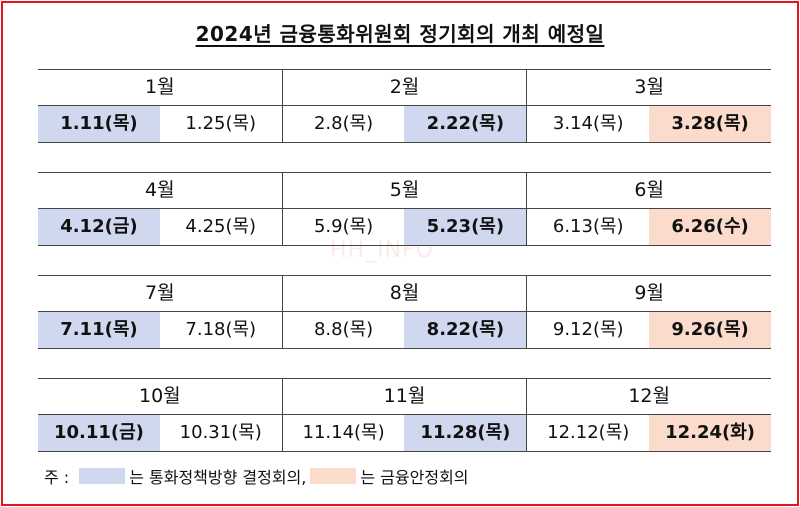 This screenshot has width=800, height=507. What do you see at coordinates (710, 227) in the screenshot?
I see `stability-meeting-date: 6.26(수)` at bounding box center [710, 227].